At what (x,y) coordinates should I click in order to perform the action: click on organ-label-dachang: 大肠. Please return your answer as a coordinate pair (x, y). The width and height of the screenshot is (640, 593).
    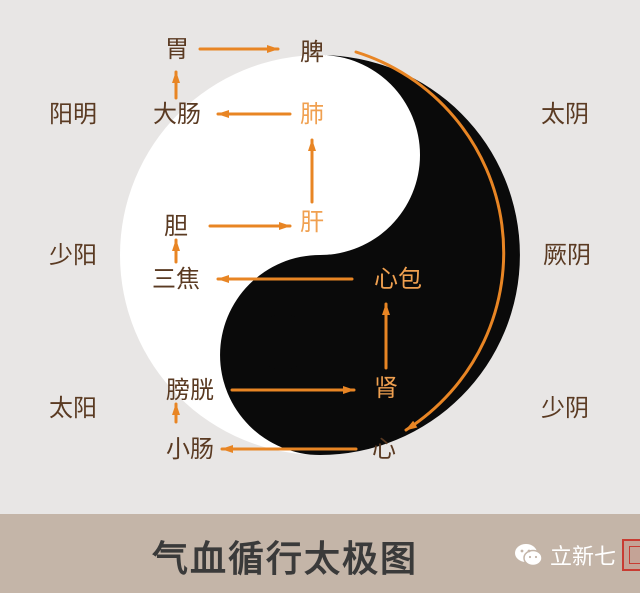
    Looking at the image, I should click on (177, 114).